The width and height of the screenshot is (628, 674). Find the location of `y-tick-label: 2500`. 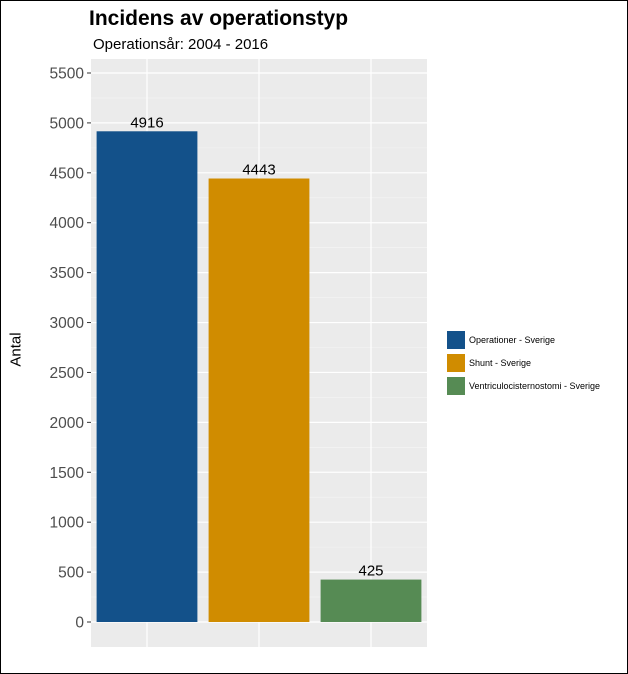

y-tick-label: 2500 is located at coordinates (67, 373).